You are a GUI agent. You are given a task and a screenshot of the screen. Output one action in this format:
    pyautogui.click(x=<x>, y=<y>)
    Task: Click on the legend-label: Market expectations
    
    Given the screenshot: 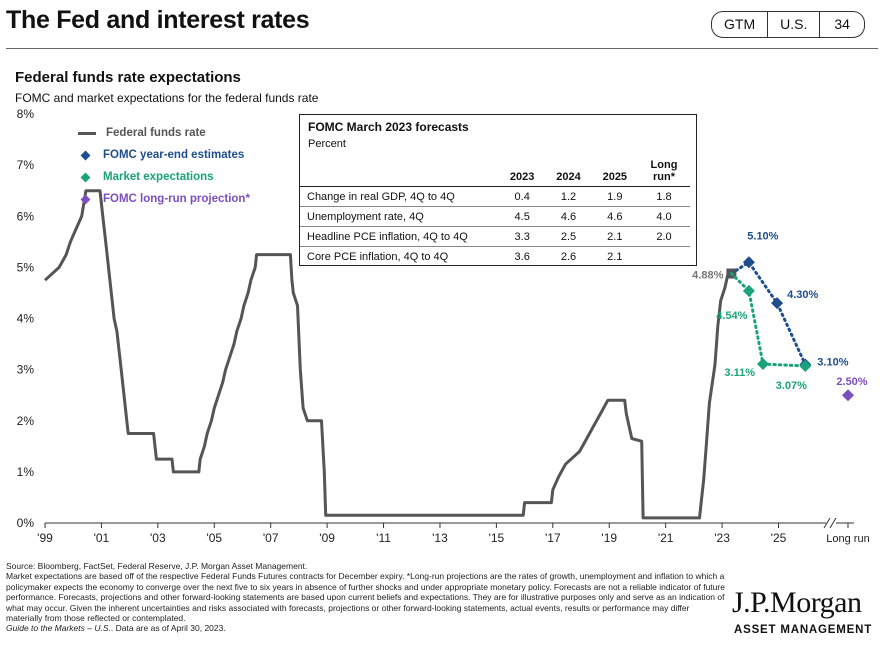 What is the action you would take?
    pyautogui.click(x=158, y=177)
    